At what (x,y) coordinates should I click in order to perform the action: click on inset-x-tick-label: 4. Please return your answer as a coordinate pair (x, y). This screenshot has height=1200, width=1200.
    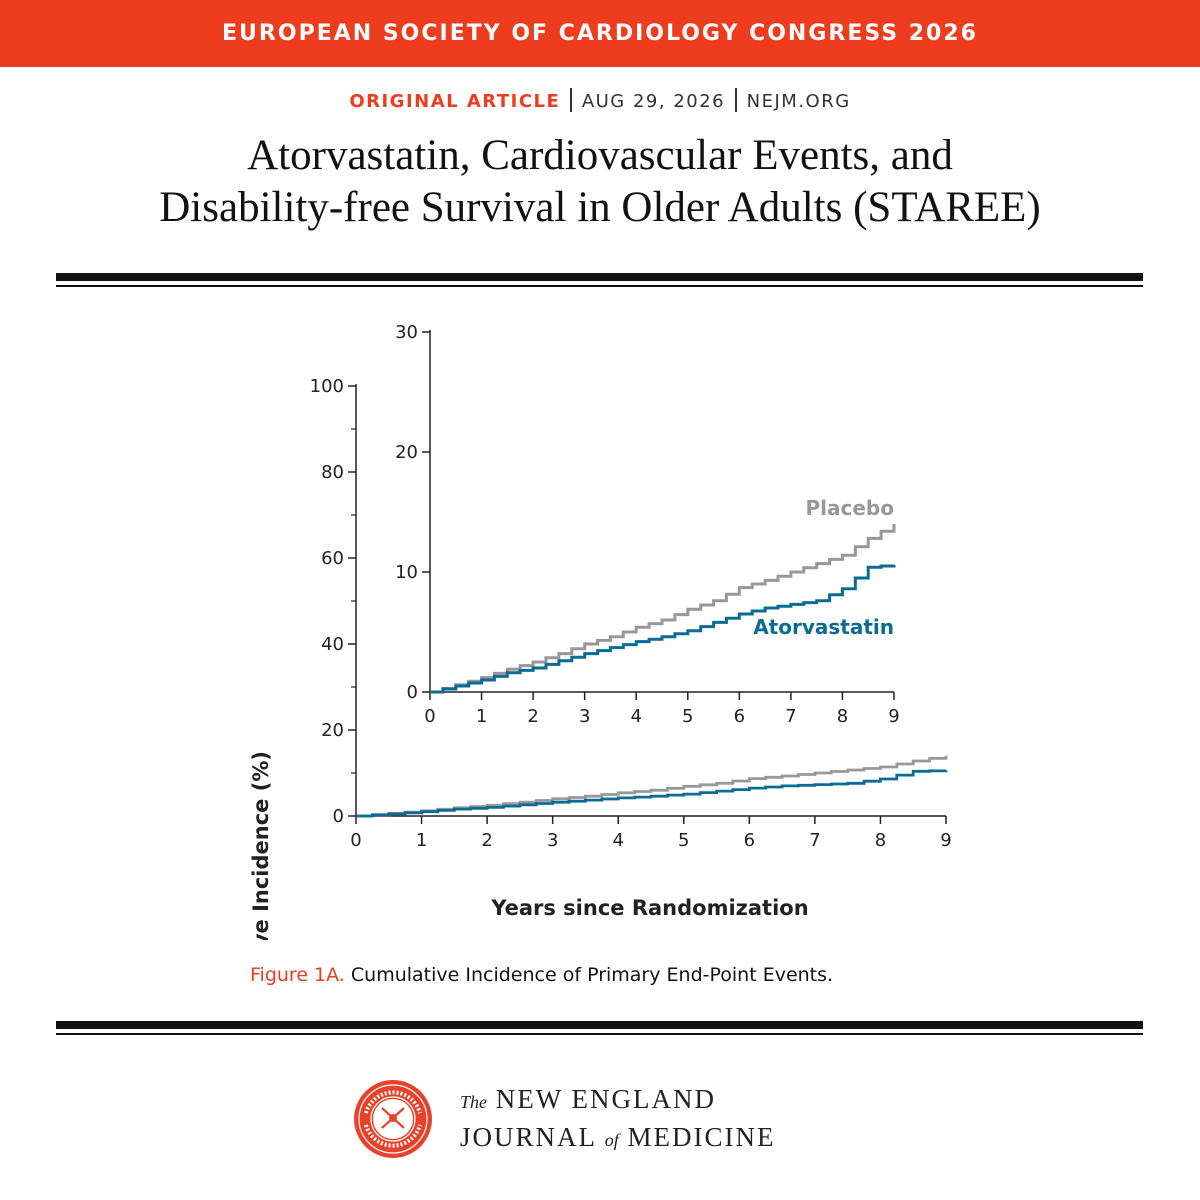
    Looking at the image, I should click on (635, 716).